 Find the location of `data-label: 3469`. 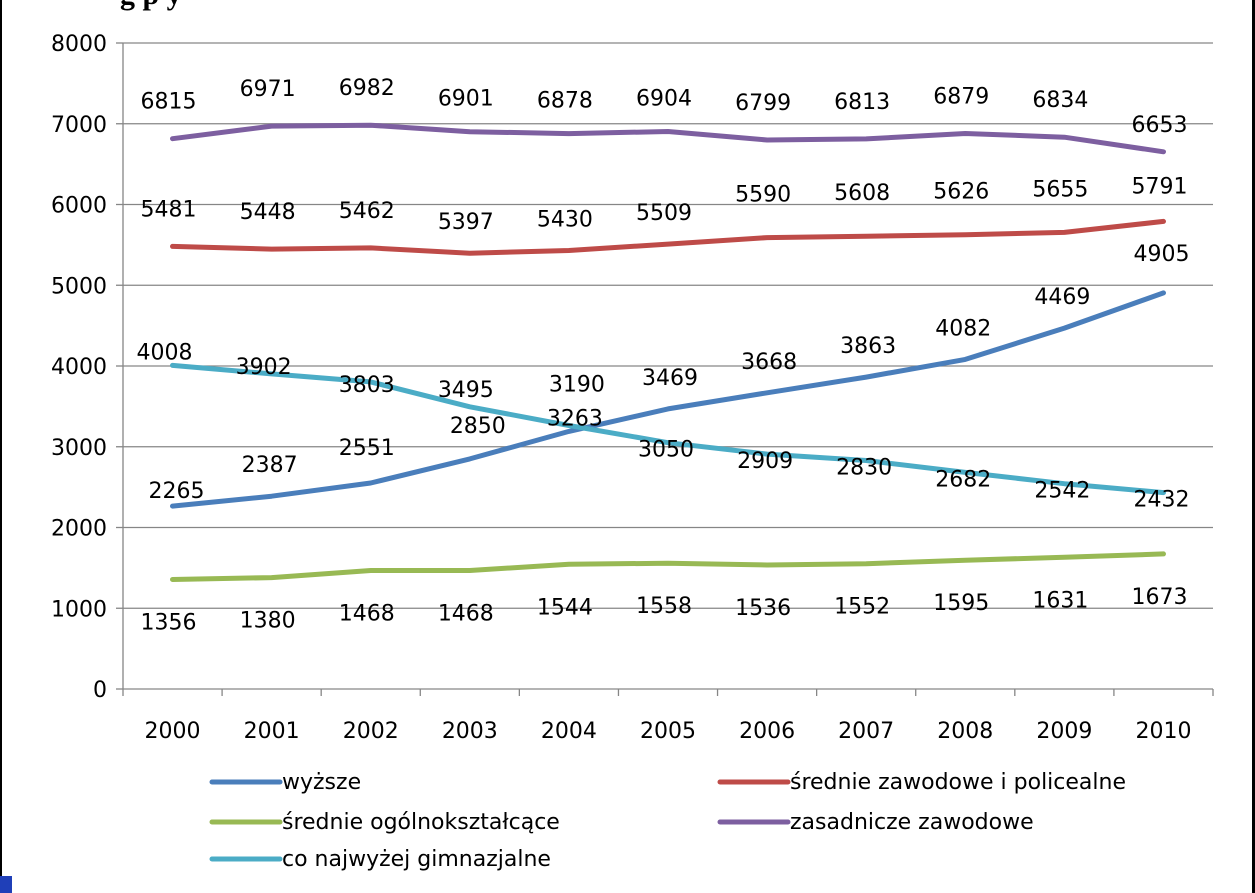

data-label: 3469 is located at coordinates (670, 378).